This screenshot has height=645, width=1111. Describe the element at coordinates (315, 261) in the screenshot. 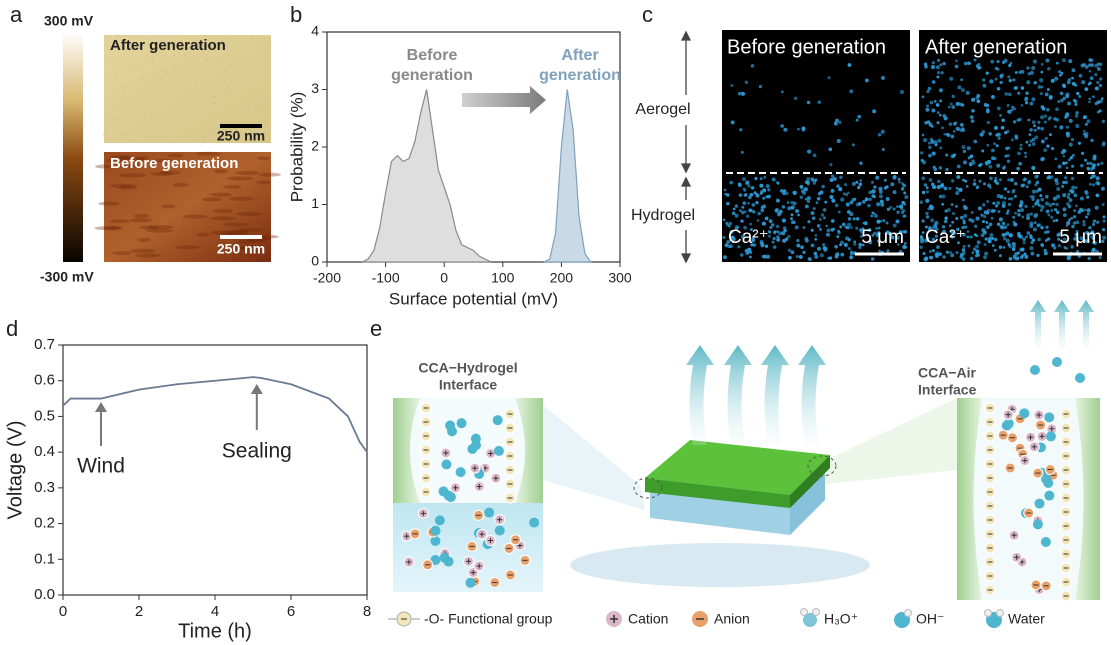

I see `y-tick-label: 0` at that location.